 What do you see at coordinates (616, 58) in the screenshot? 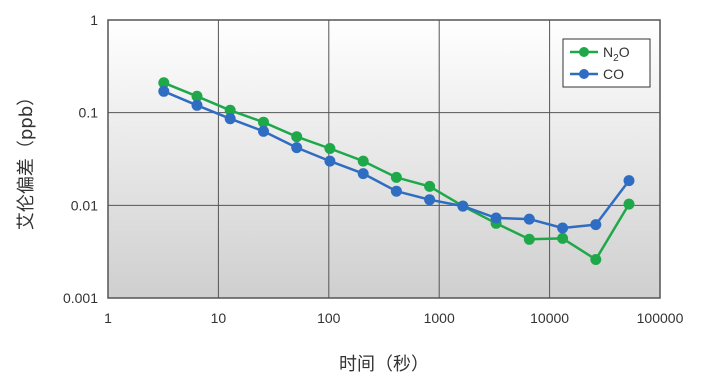
I see `legend-n2o-sub: 2` at bounding box center [616, 58].